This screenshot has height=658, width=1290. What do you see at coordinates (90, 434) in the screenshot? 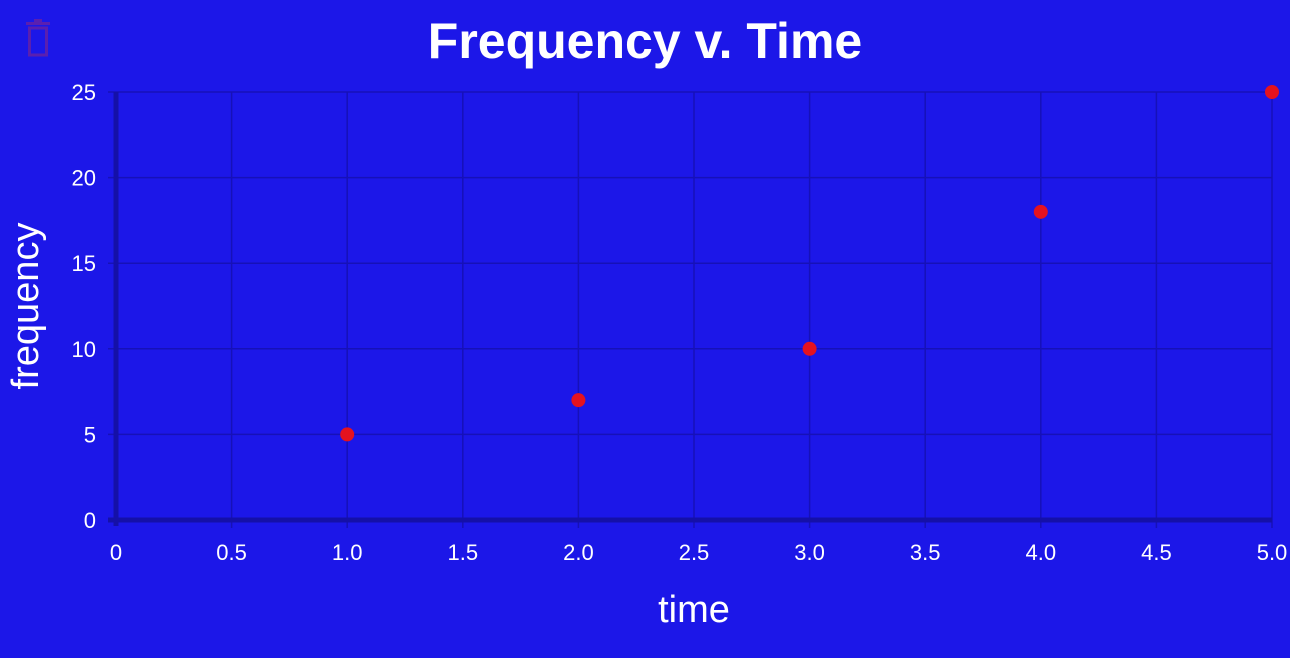
I see `y-tick-label: 5` at bounding box center [90, 434].